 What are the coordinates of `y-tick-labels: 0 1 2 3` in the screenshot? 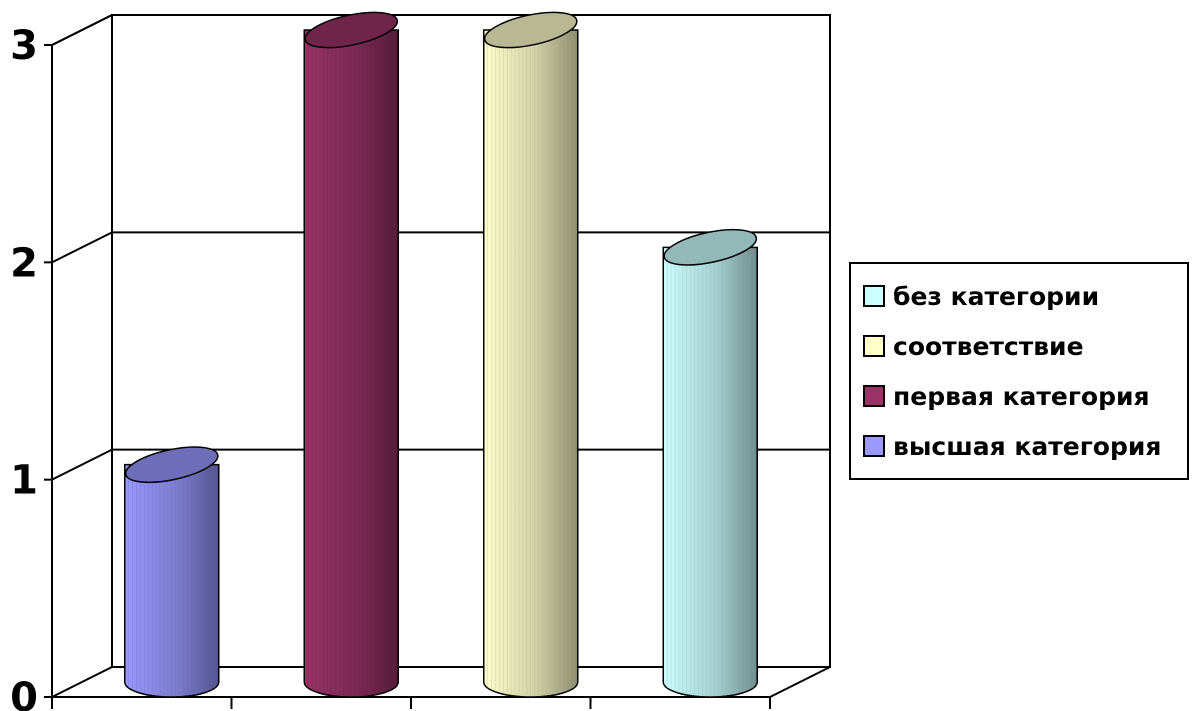 It's located at (24, 367).